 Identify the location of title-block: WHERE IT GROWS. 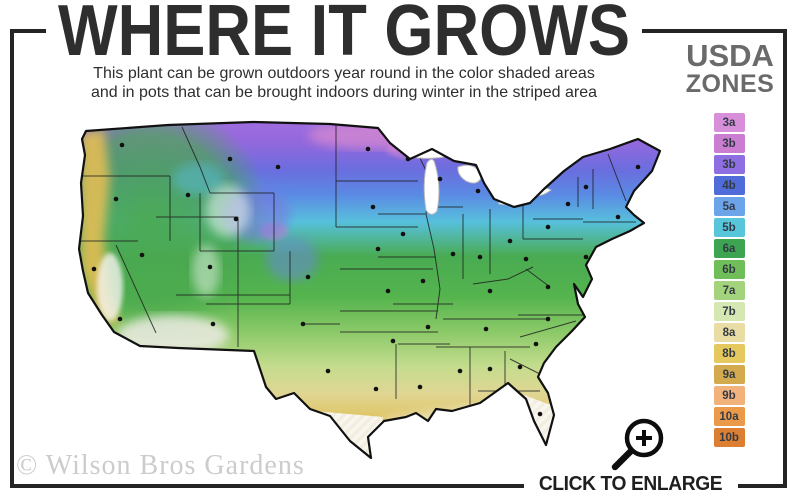
(344, 35).